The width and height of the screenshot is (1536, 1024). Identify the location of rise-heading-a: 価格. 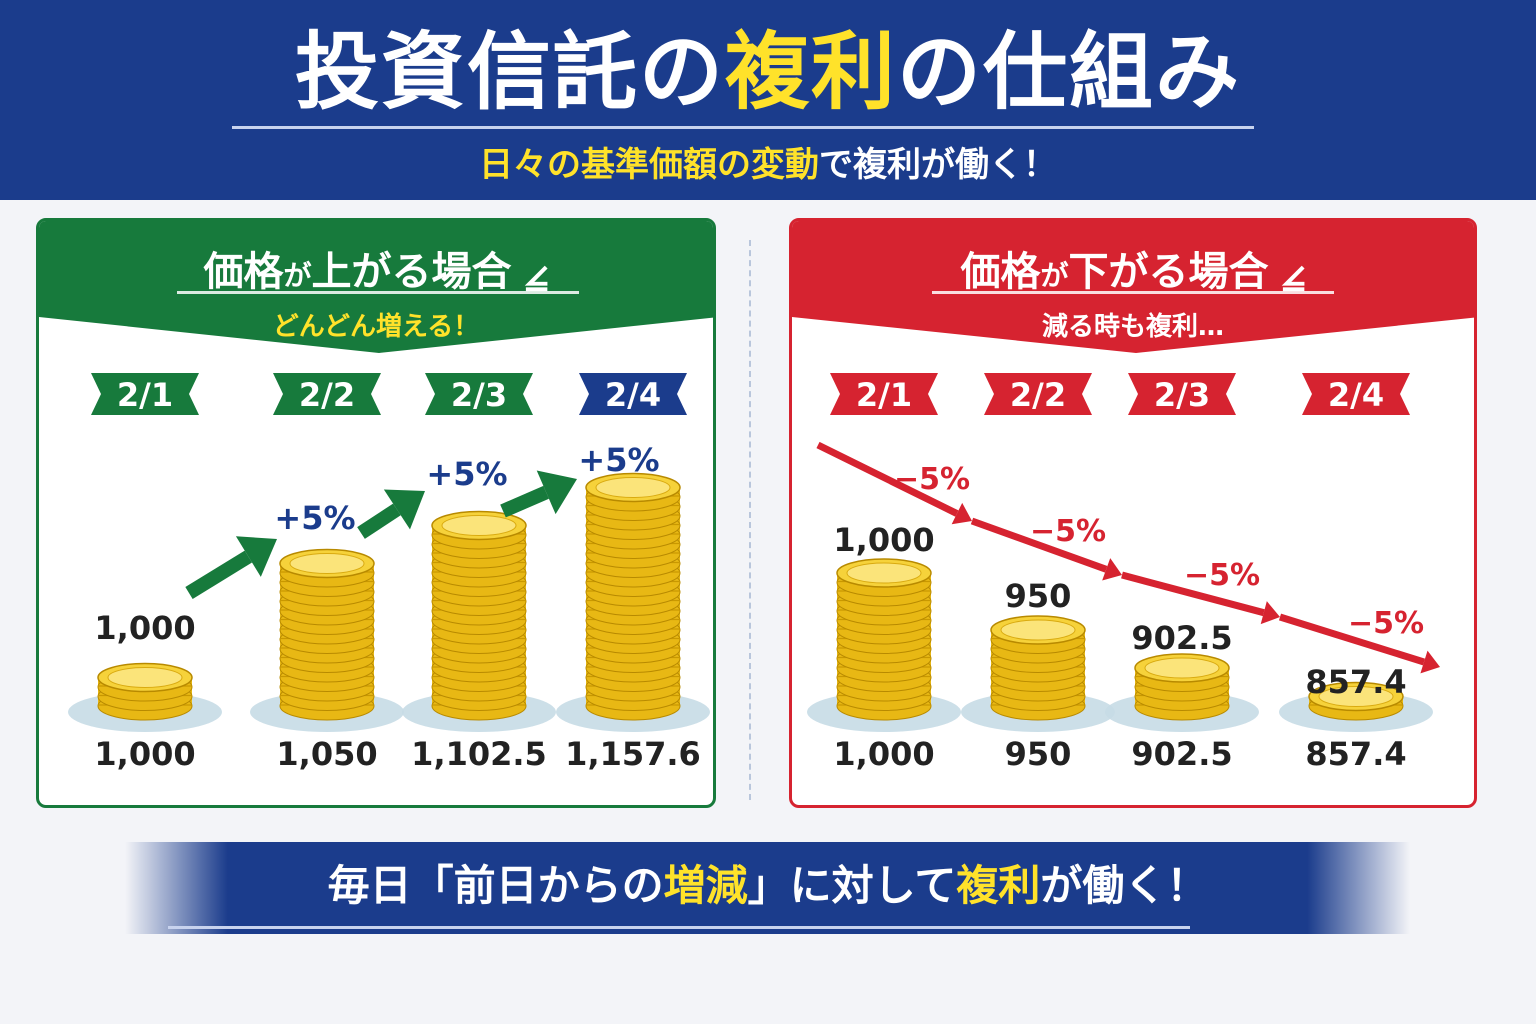
(243, 272).